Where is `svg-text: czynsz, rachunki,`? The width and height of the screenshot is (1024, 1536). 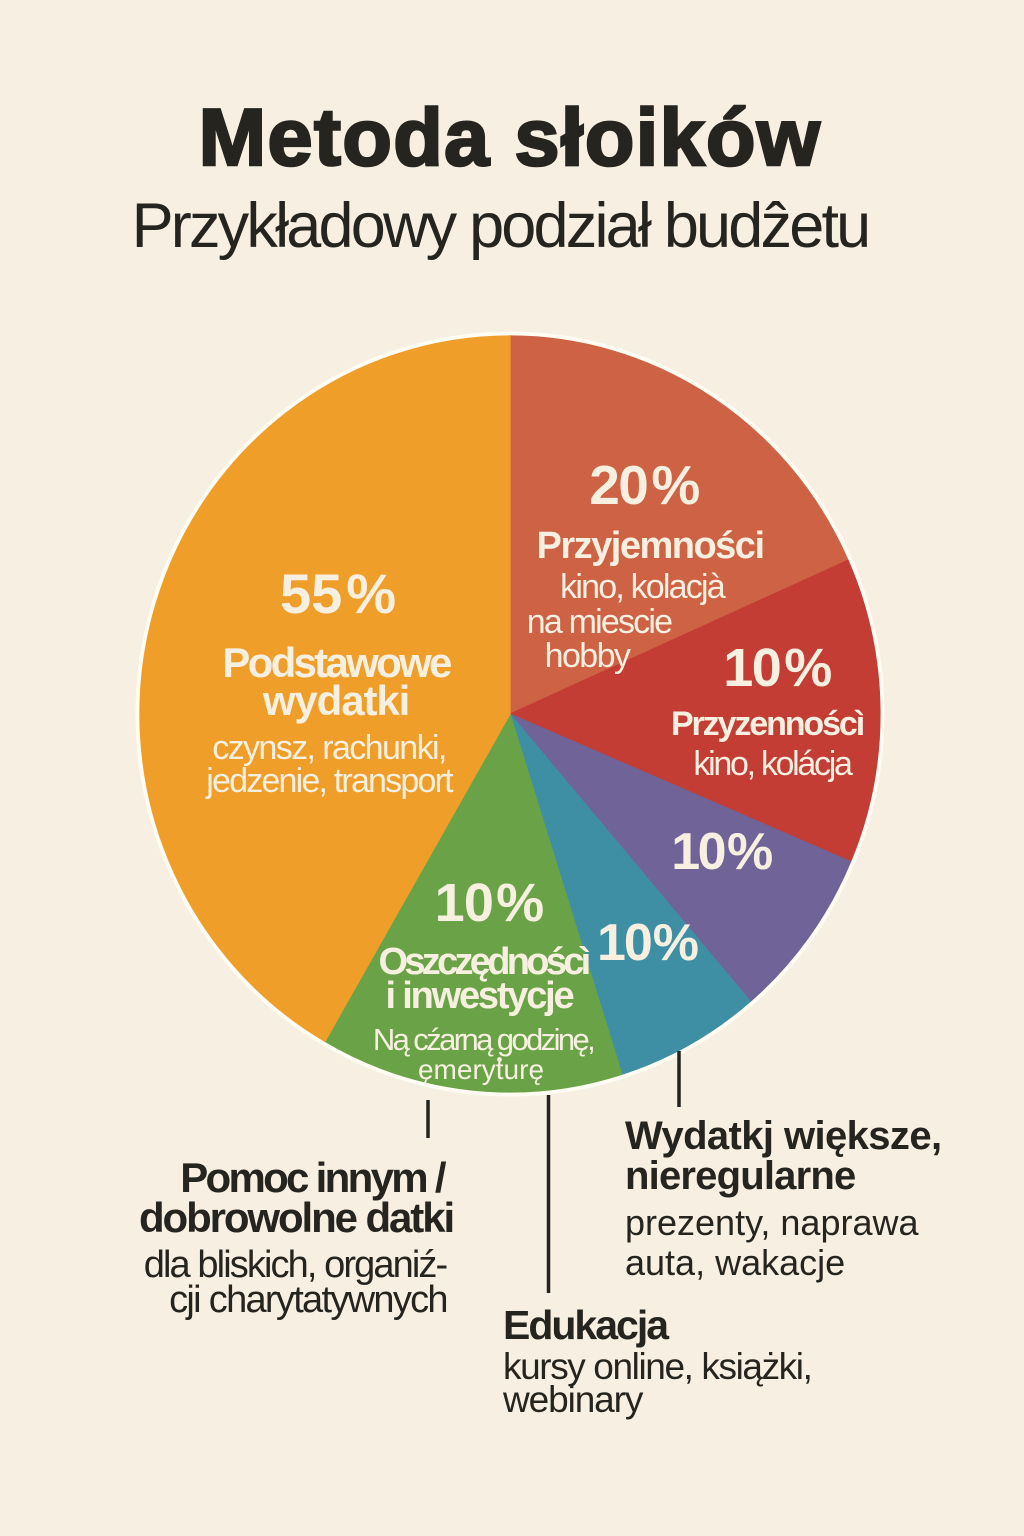
svg-text: czynsz, rachunki, is located at coordinates (329, 748).